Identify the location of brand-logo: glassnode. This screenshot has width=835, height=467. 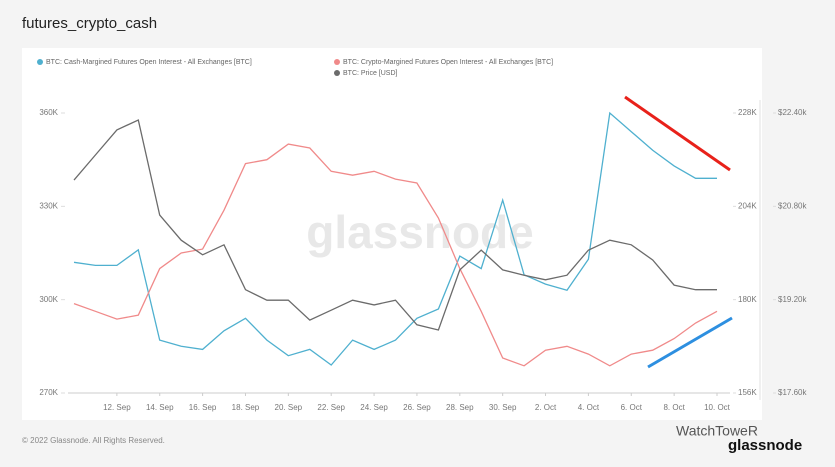
(765, 445).